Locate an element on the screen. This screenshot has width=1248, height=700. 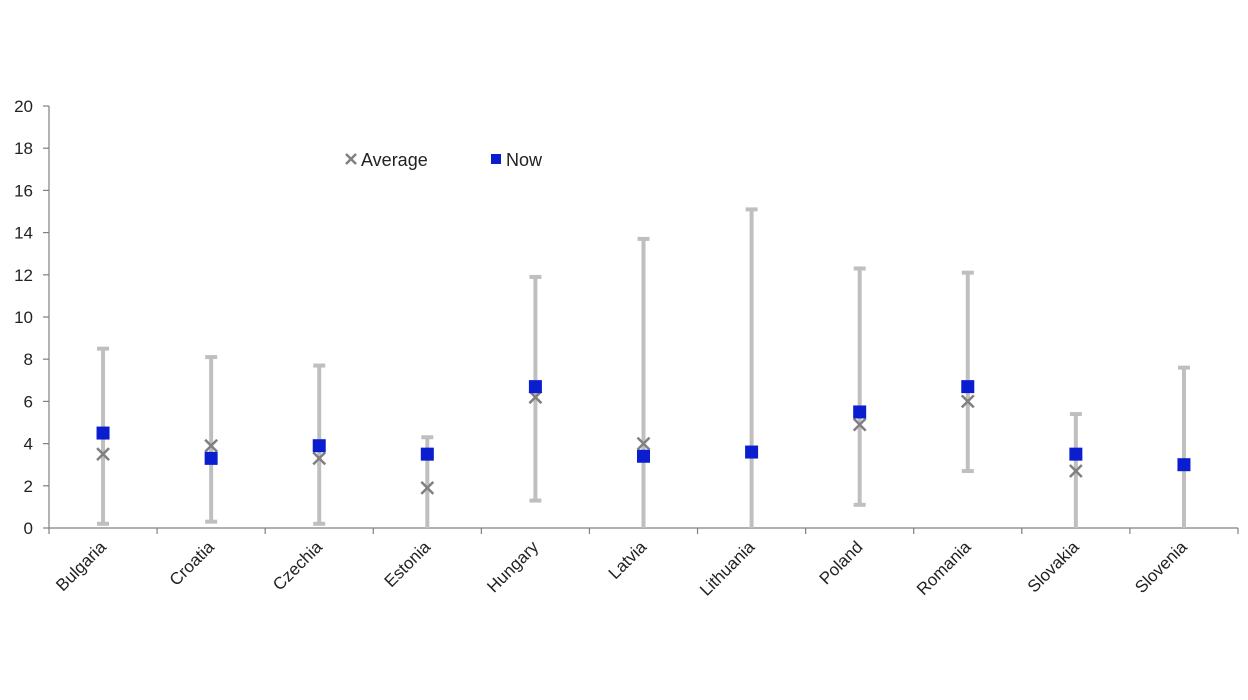
x-category-label: Croatia is located at coordinates (192, 563).